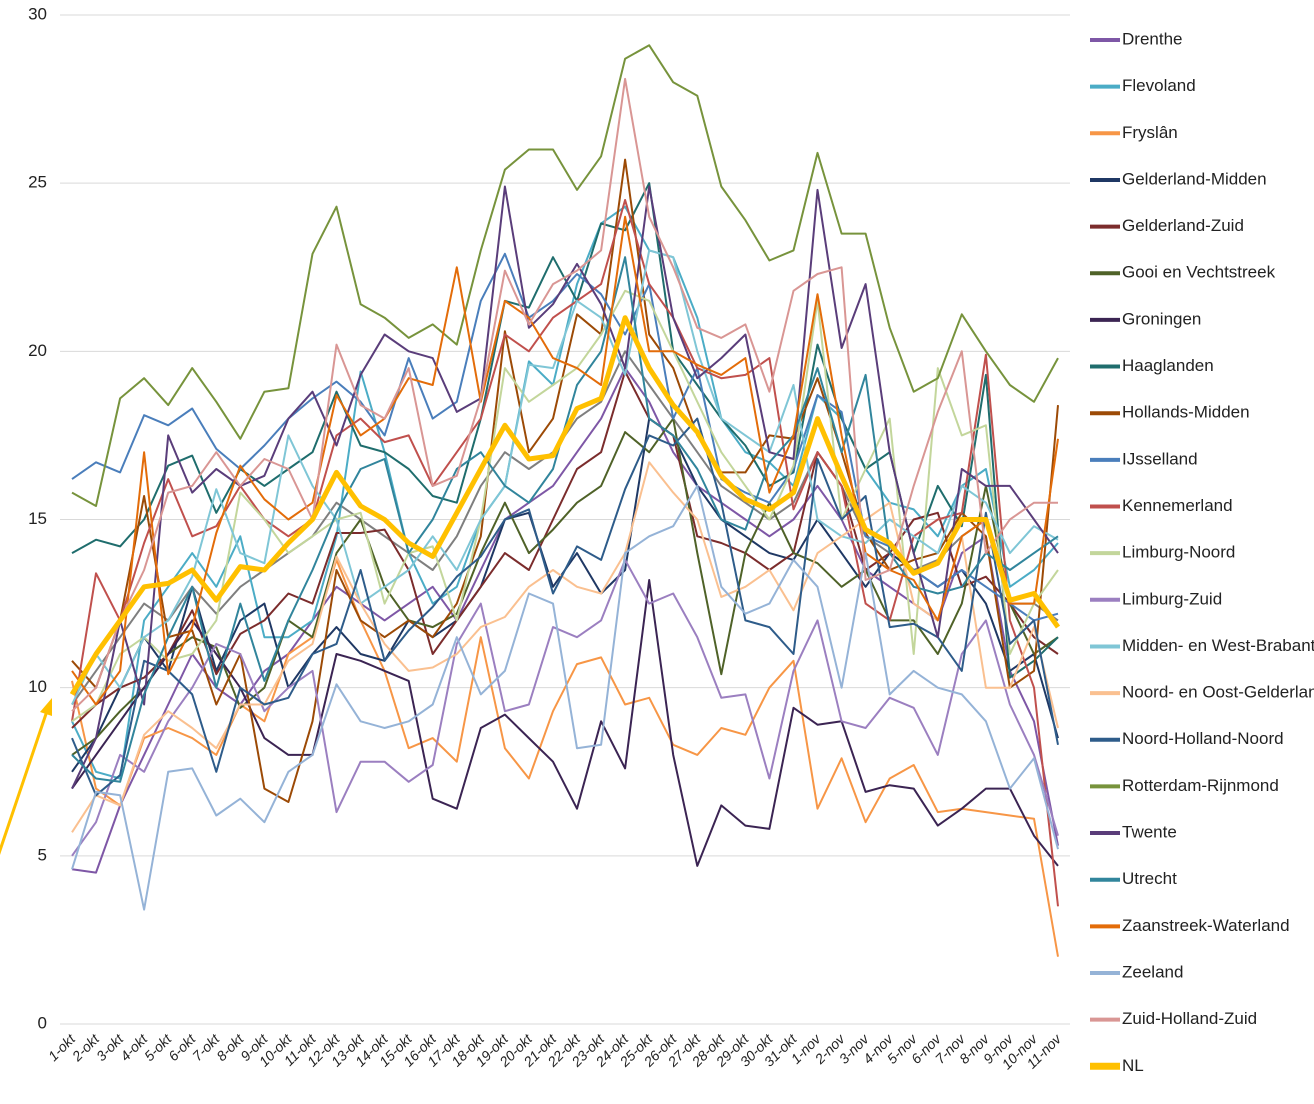 This screenshot has height=1104, width=1314. What do you see at coordinates (1189, 1018) in the screenshot?
I see `legend-label: Zuid-Holland-Zuid` at bounding box center [1189, 1018].